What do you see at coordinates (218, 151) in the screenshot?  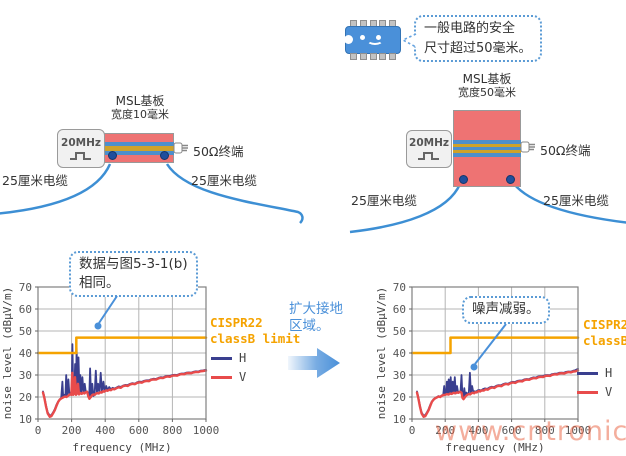 I see `termination-label-left: 50Ω终端` at bounding box center [218, 151].